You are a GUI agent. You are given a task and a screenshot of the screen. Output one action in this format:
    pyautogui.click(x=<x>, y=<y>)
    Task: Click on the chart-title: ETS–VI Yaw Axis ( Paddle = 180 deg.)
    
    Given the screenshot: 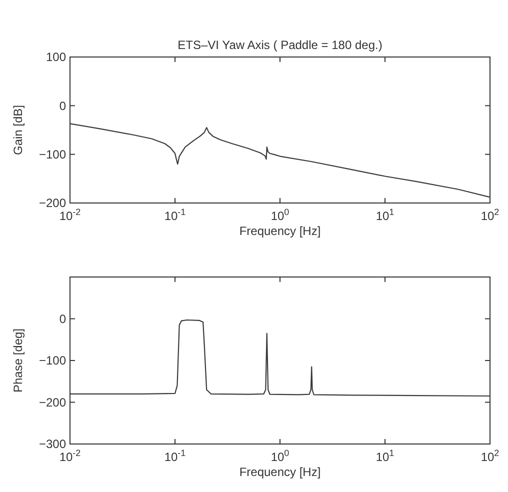 What is the action you would take?
    pyautogui.click(x=280, y=45)
    